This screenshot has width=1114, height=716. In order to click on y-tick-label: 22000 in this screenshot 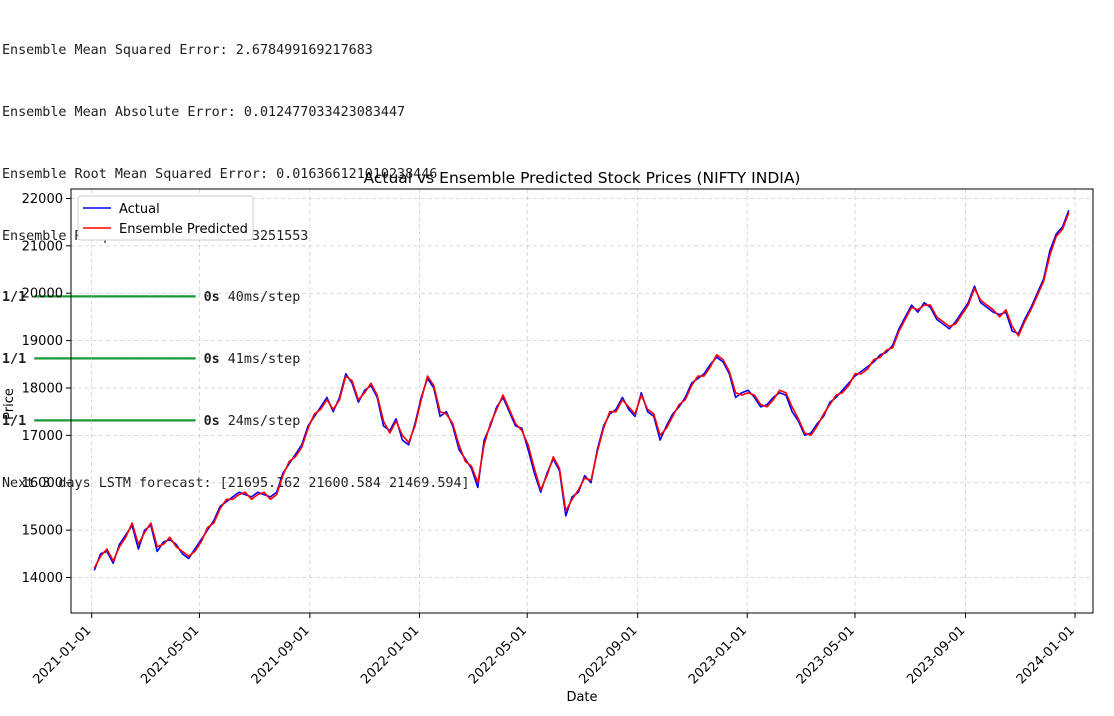, I will do `click(42, 199)`.